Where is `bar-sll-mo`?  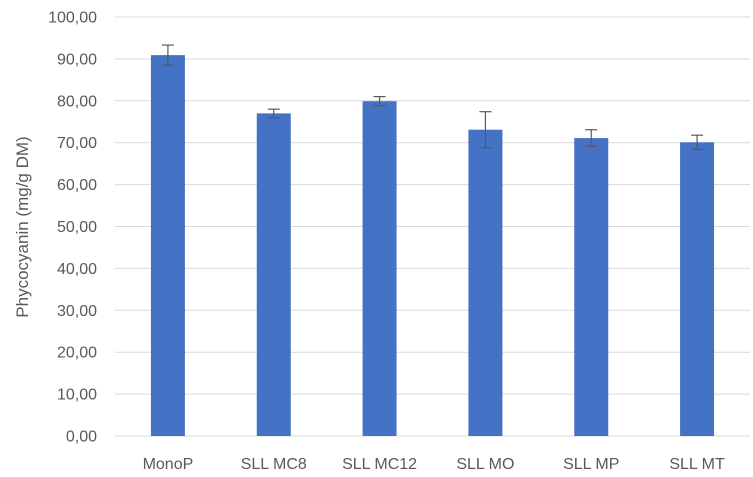
bar-sll-mo is located at coordinates (485, 282).